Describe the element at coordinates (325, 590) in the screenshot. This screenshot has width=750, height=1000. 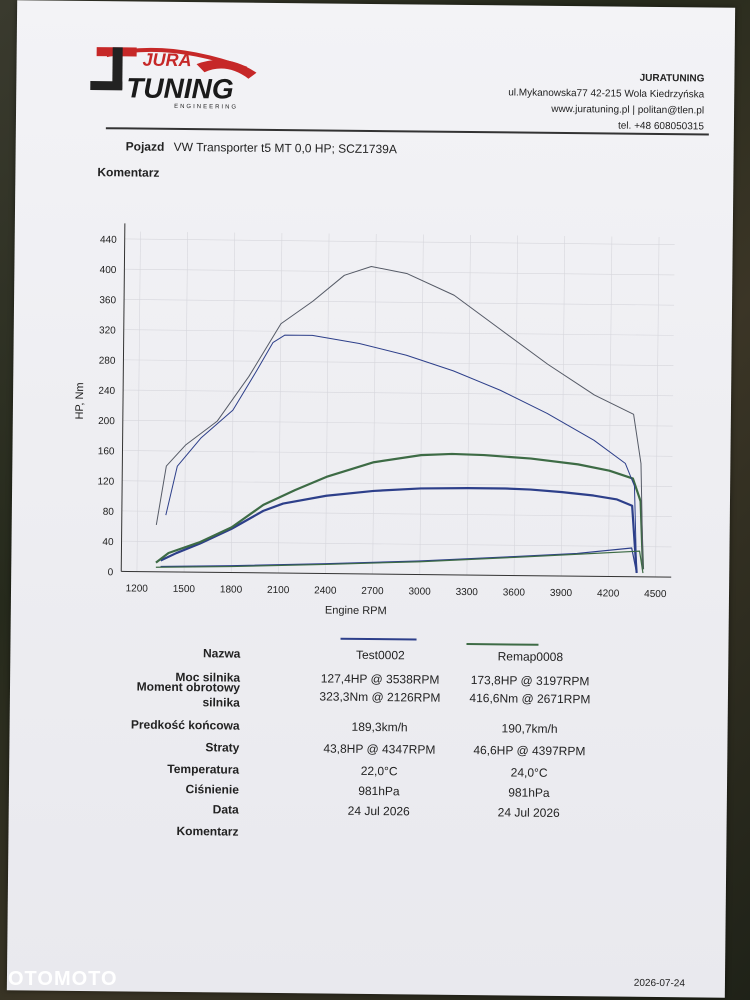
I see `x-tick-label: 2400` at that location.